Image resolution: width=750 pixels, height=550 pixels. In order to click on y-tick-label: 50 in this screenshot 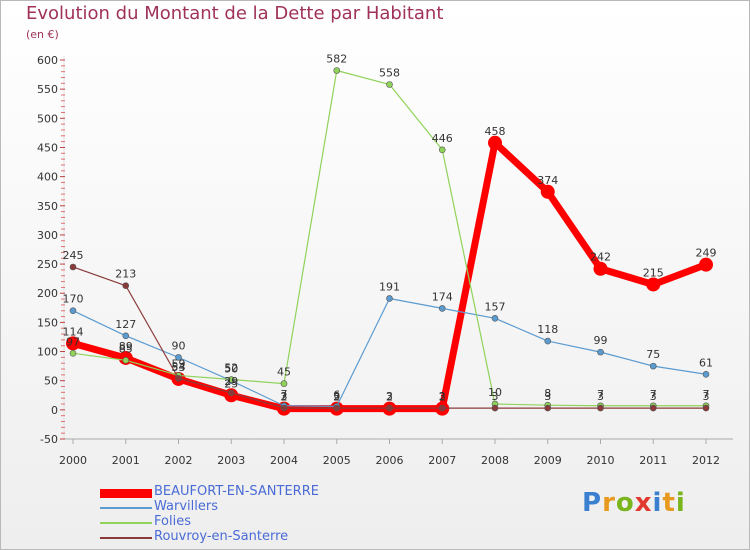, I will do `click(51, 381)`.